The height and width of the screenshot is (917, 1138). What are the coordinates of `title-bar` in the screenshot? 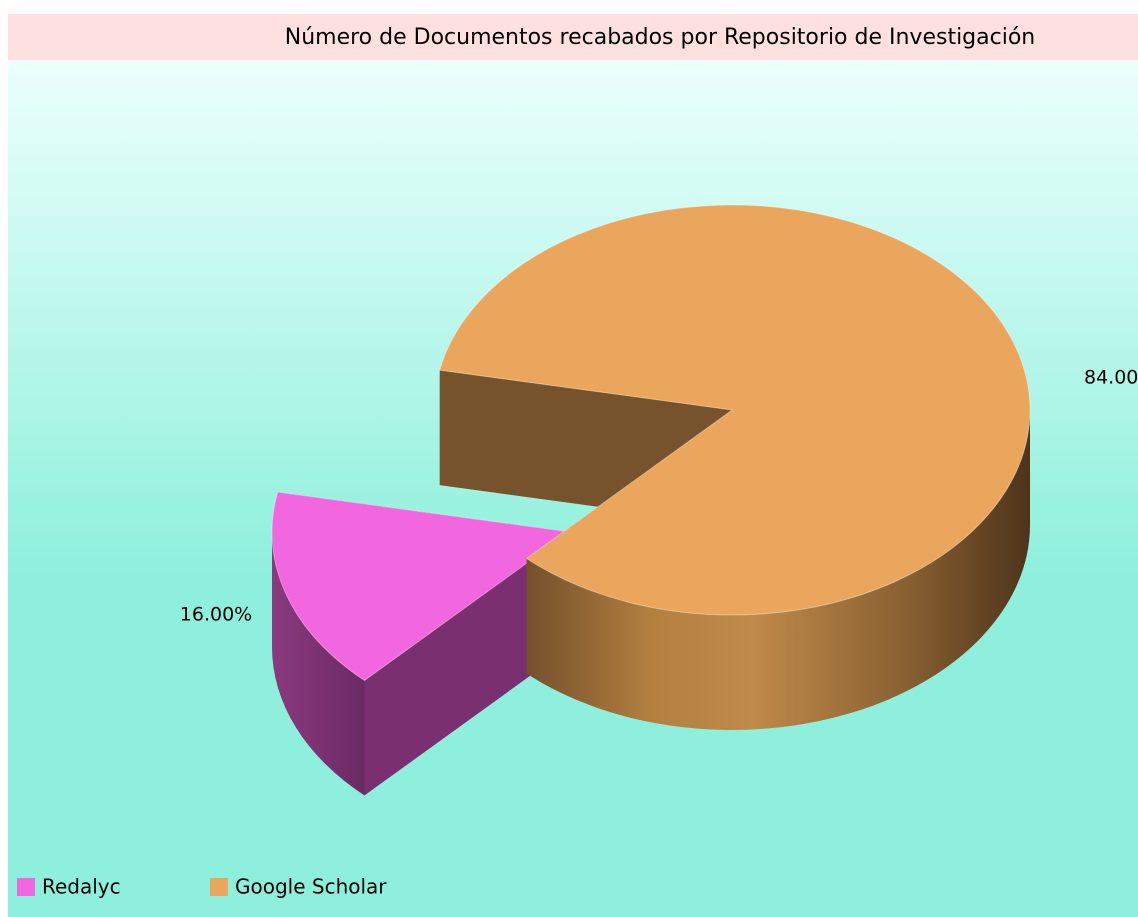 It's located at (573, 37).